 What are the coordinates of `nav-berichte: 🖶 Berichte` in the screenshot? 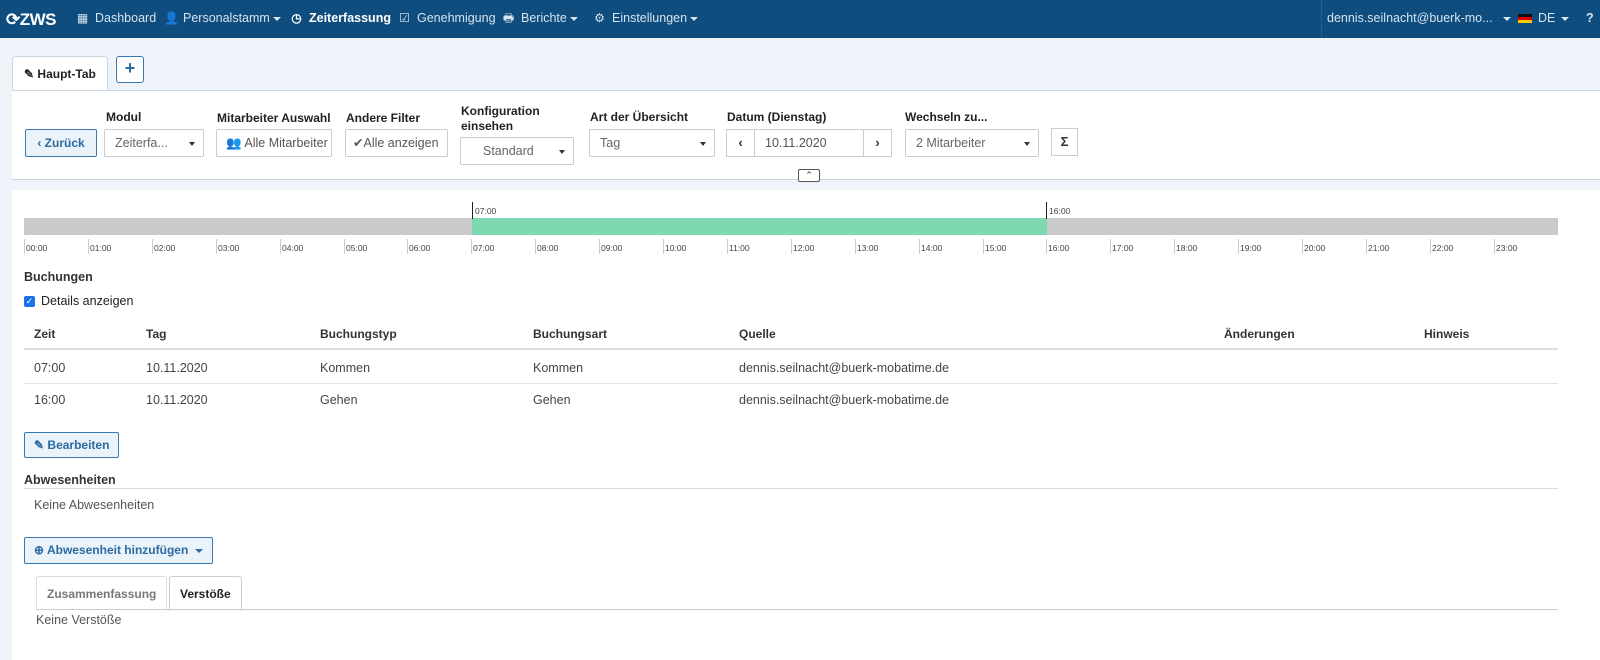 It's located at (540, 19).